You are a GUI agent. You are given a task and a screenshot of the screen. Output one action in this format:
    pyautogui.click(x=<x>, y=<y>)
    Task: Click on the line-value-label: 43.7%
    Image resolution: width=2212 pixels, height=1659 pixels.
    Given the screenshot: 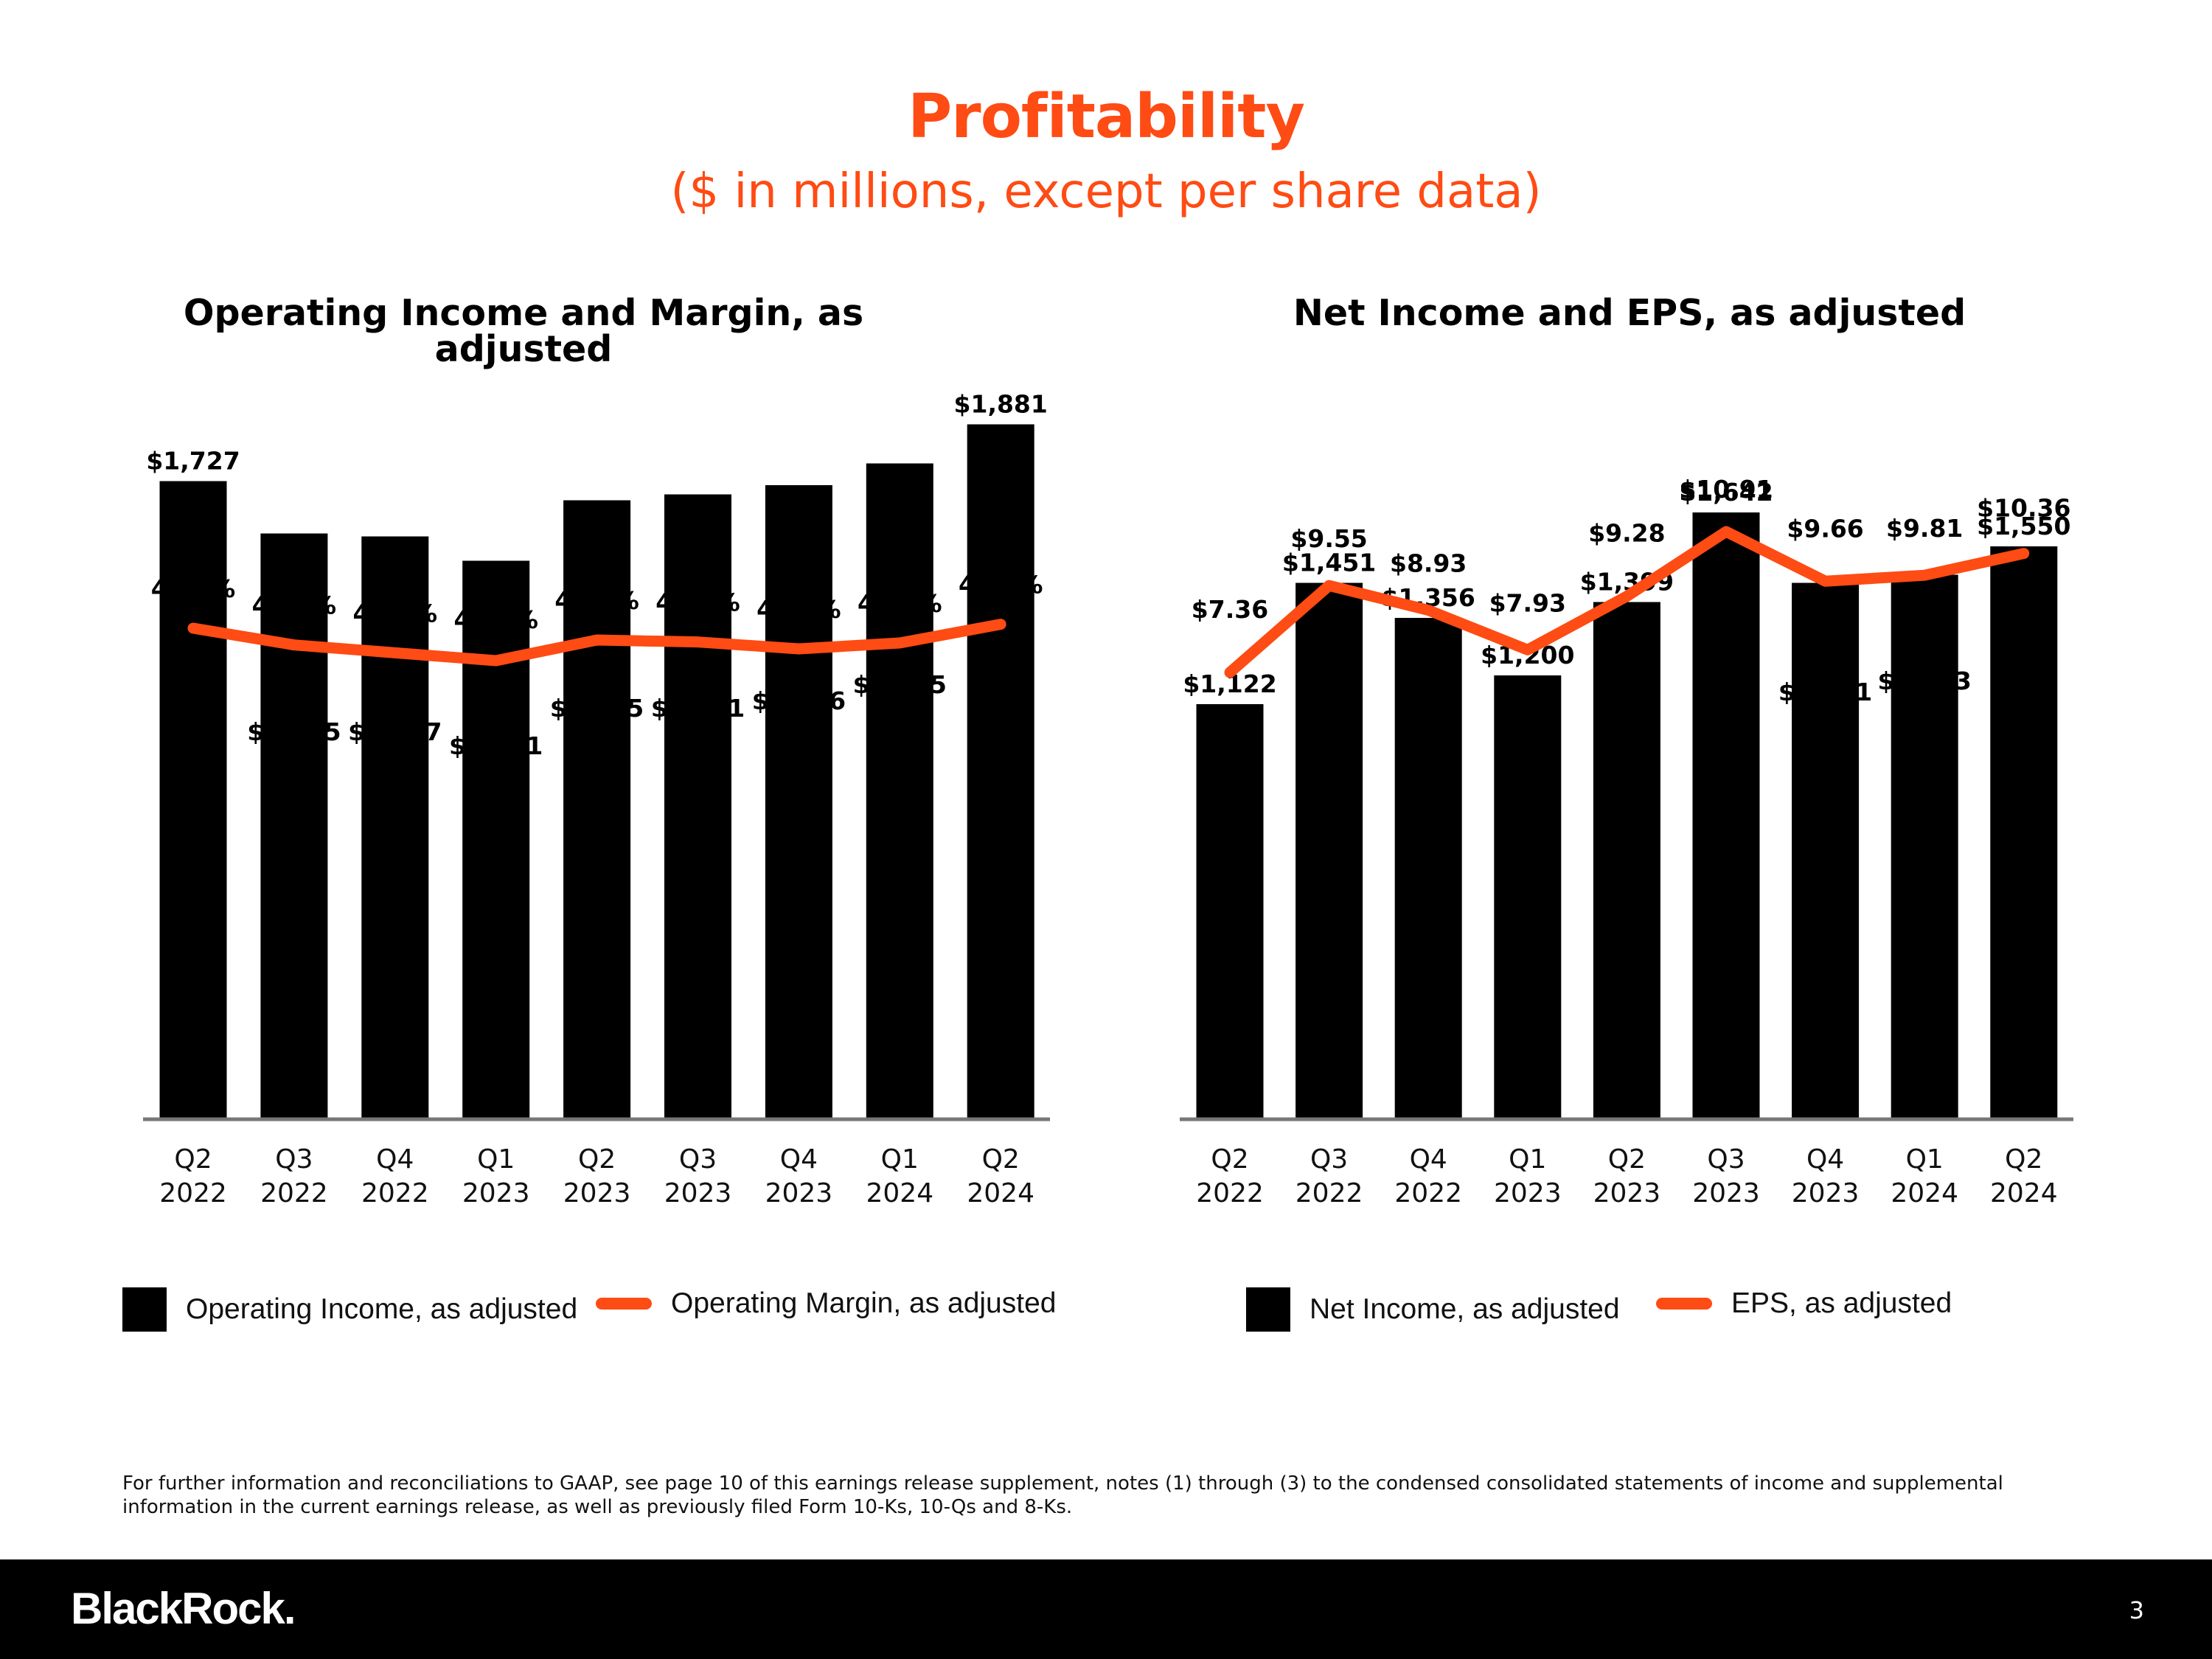 What is the action you would take?
    pyautogui.click(x=193, y=588)
    